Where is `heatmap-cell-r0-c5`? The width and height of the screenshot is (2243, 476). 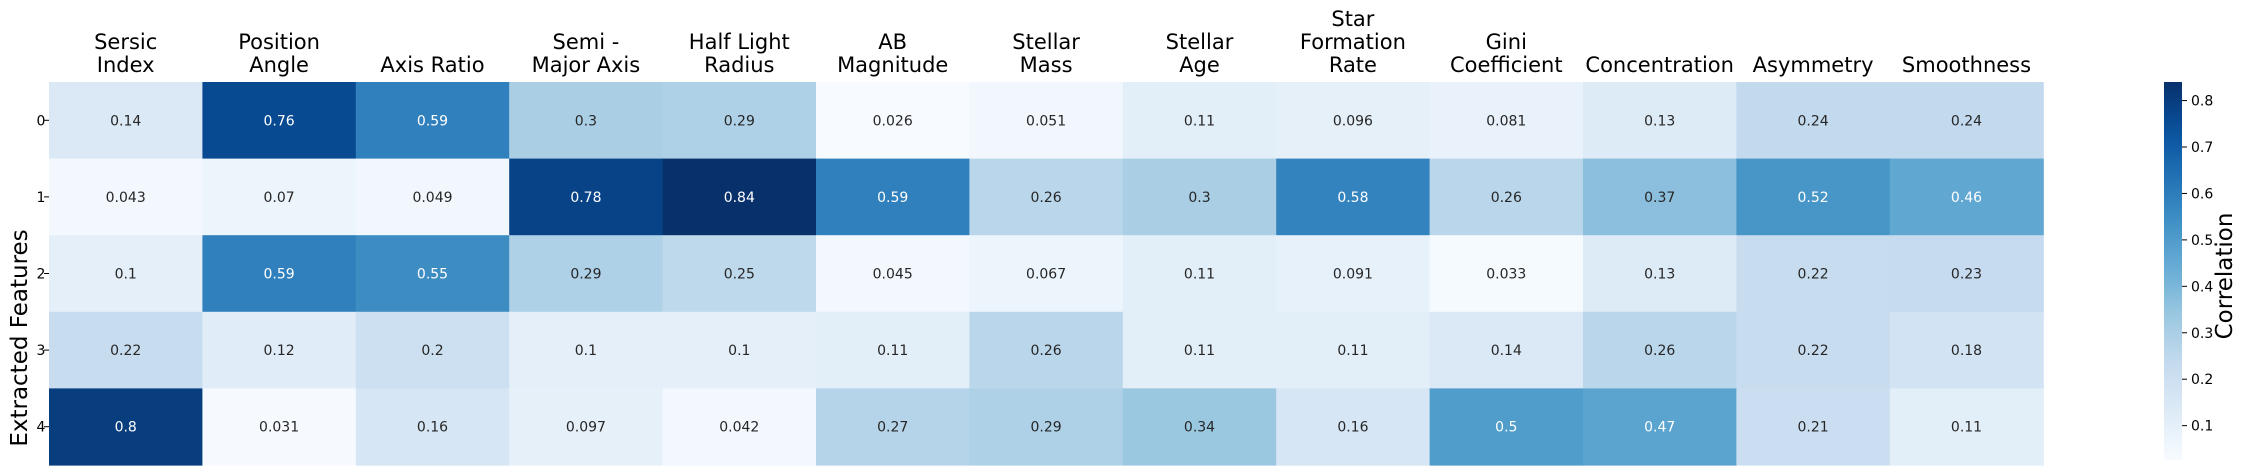
heatmap-cell-r0-c5 is located at coordinates (893, 121).